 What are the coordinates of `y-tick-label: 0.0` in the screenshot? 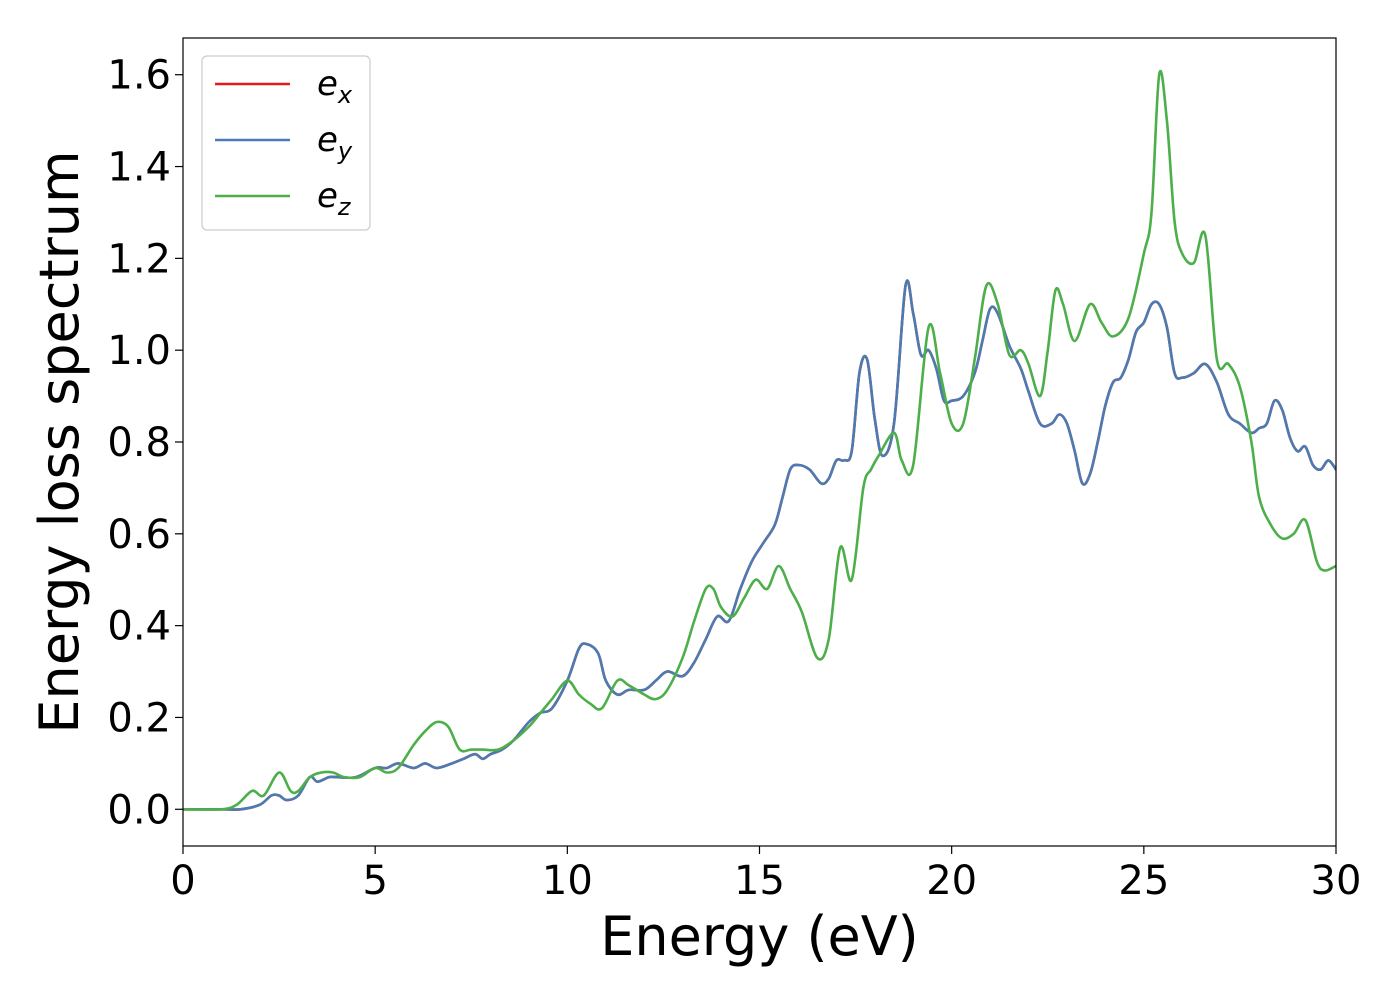 It's located at (139, 810).